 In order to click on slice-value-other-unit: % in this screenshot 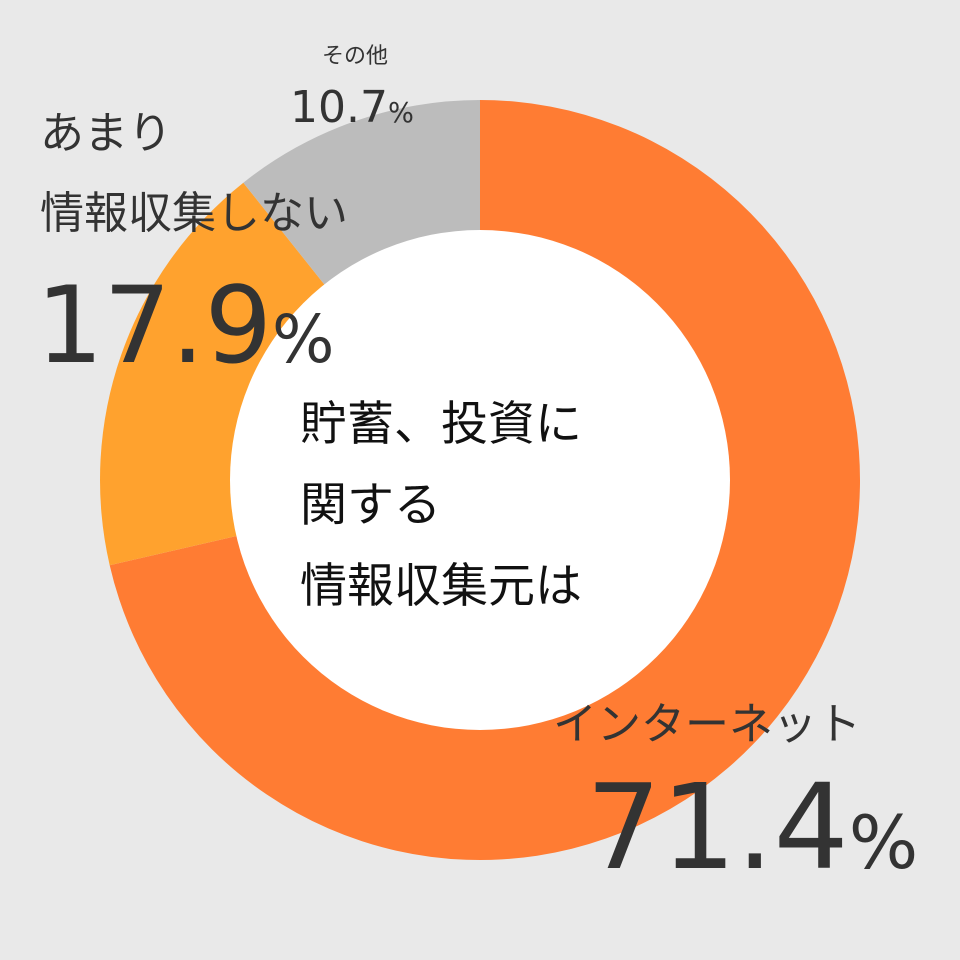, I will do `click(400, 113)`.